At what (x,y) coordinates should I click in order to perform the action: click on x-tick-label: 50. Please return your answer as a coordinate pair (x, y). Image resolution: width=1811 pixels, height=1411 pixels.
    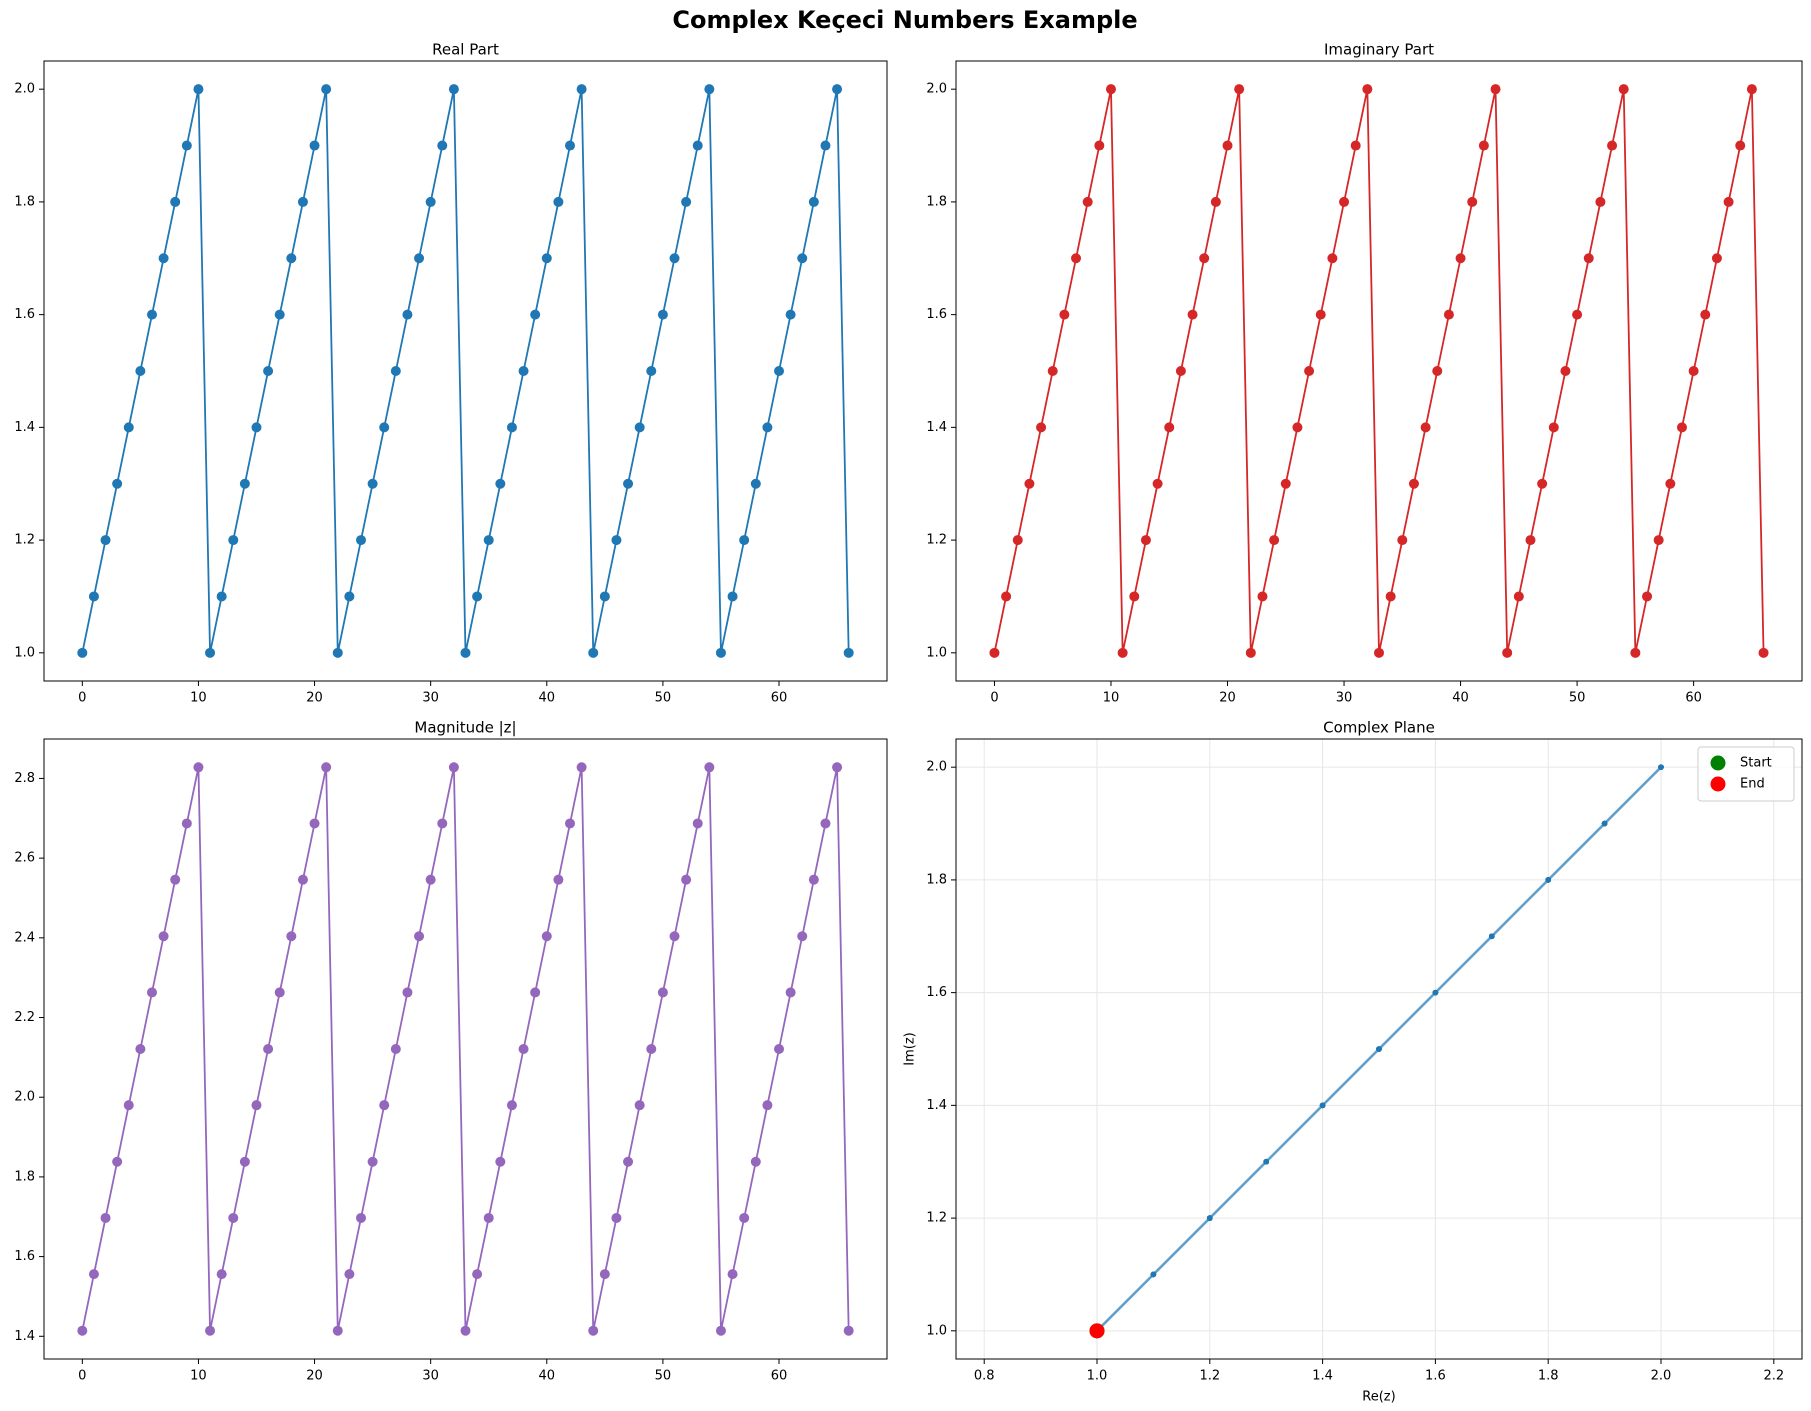
    Looking at the image, I should click on (1577, 698).